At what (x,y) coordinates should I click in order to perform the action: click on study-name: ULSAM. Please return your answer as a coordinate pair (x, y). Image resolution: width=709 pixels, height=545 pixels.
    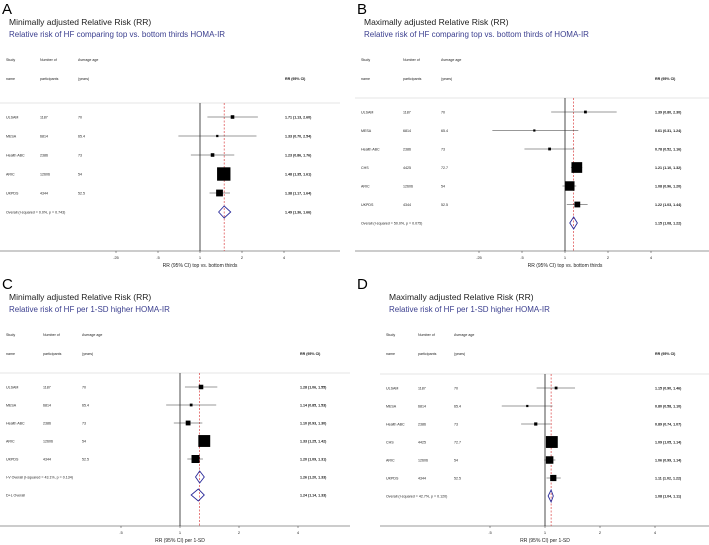
    Looking at the image, I should click on (392, 388).